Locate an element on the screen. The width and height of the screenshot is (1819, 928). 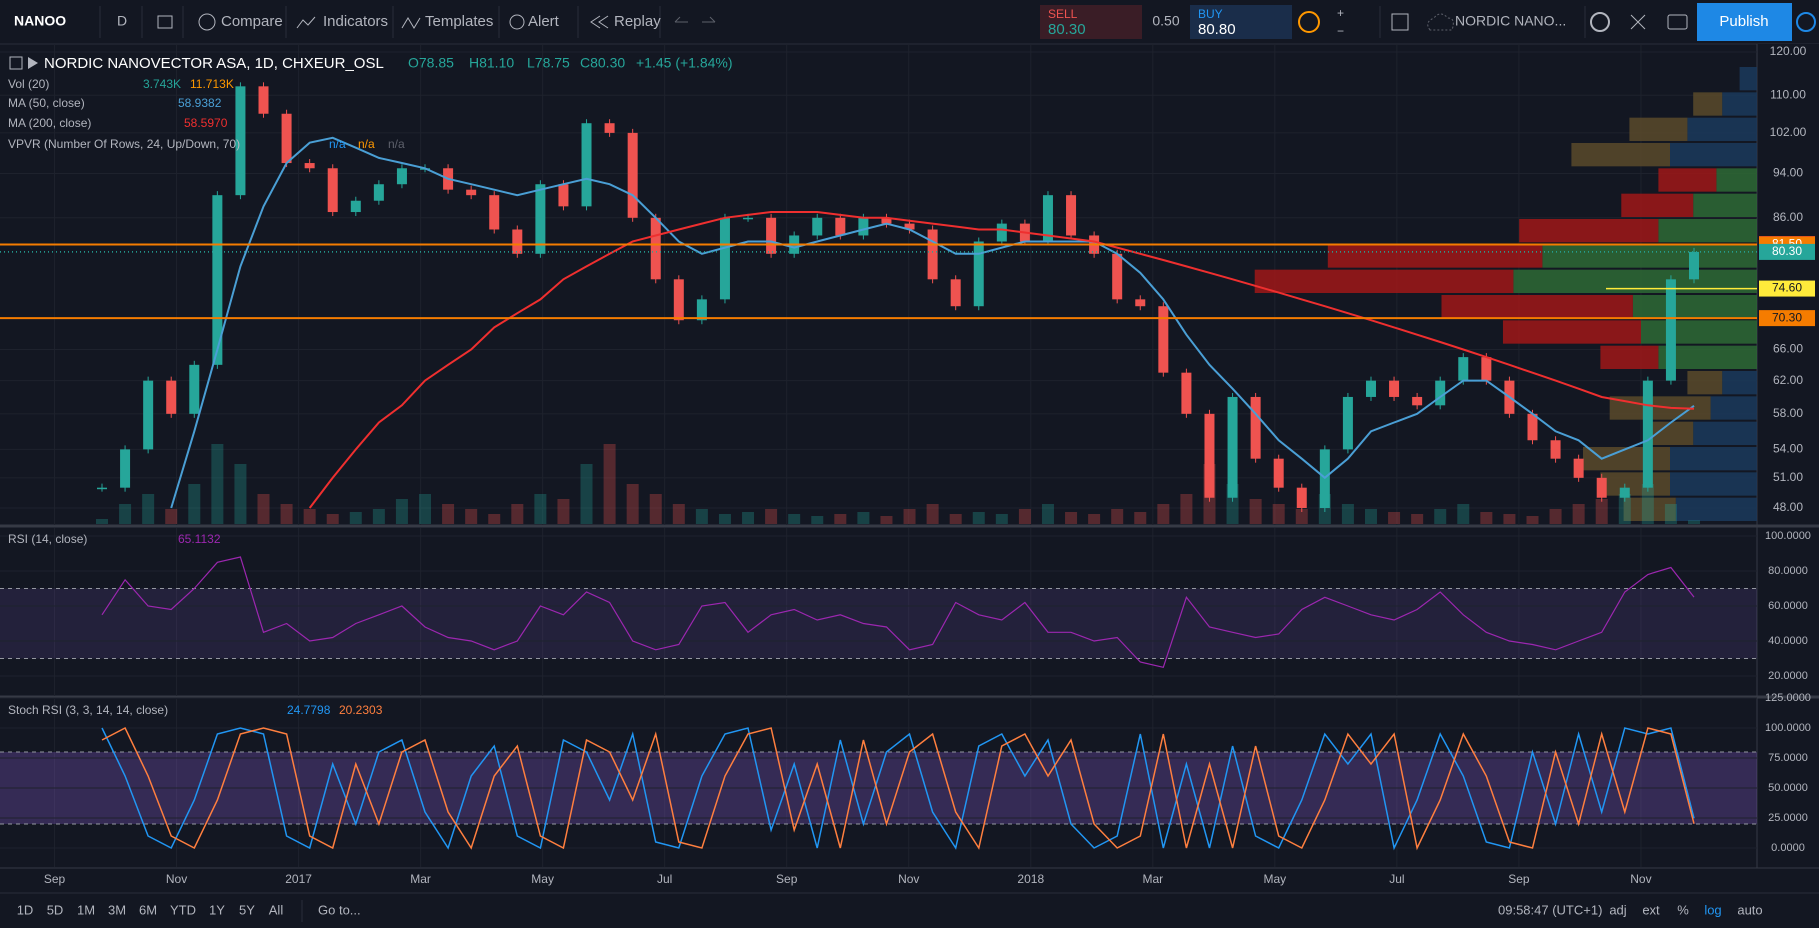
y-tick-label: 66.00 is located at coordinates (1788, 349).